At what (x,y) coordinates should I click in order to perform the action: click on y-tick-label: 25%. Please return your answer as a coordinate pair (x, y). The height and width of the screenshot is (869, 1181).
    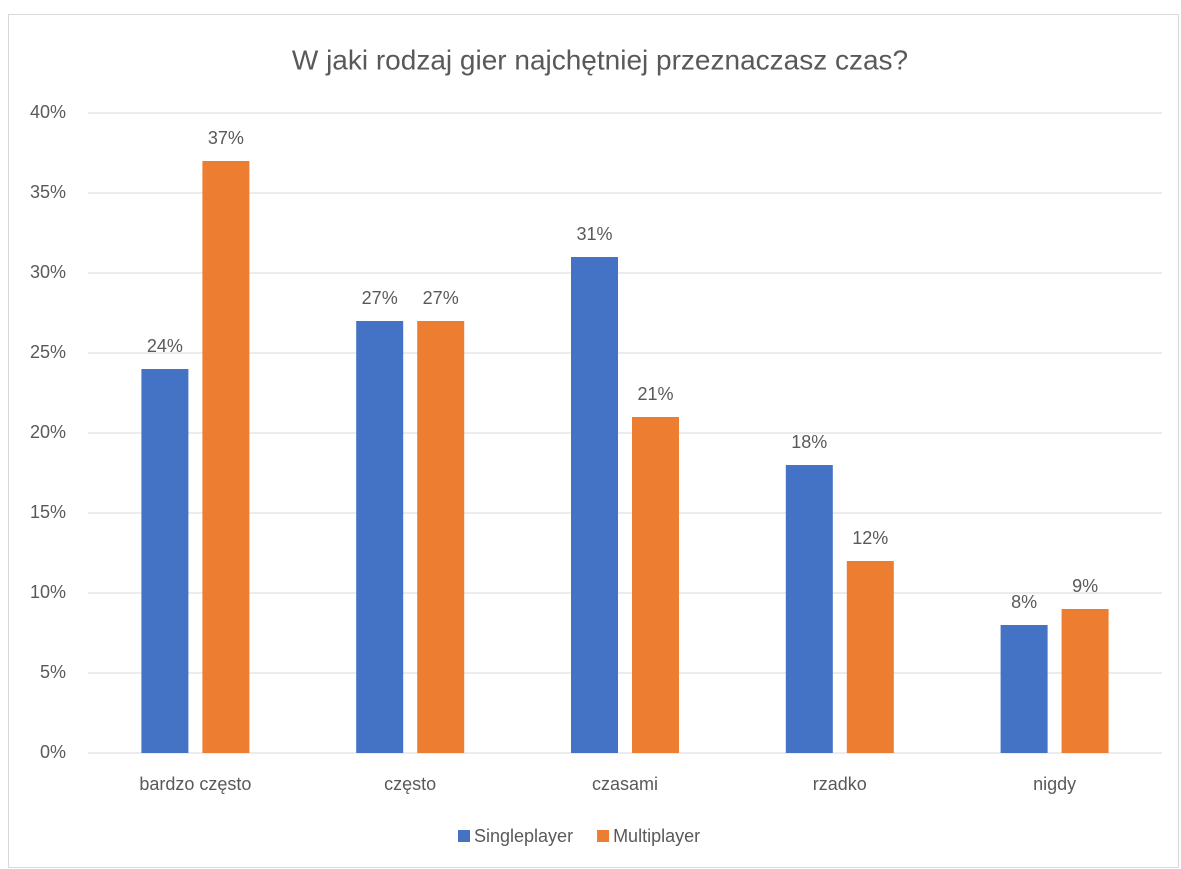
    Looking at the image, I should click on (48, 352).